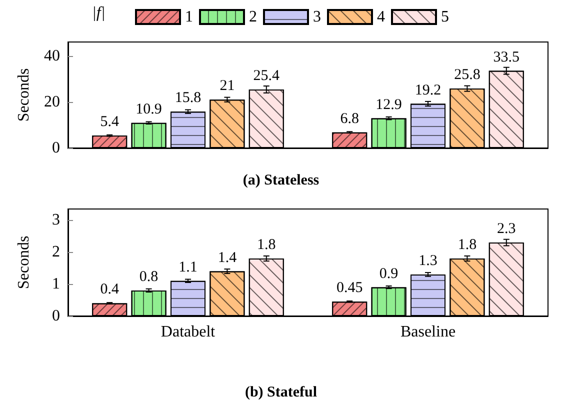 The image size is (562, 407). Describe the element at coordinates (189, 17) in the screenshot. I see `legend-label: 1` at that location.